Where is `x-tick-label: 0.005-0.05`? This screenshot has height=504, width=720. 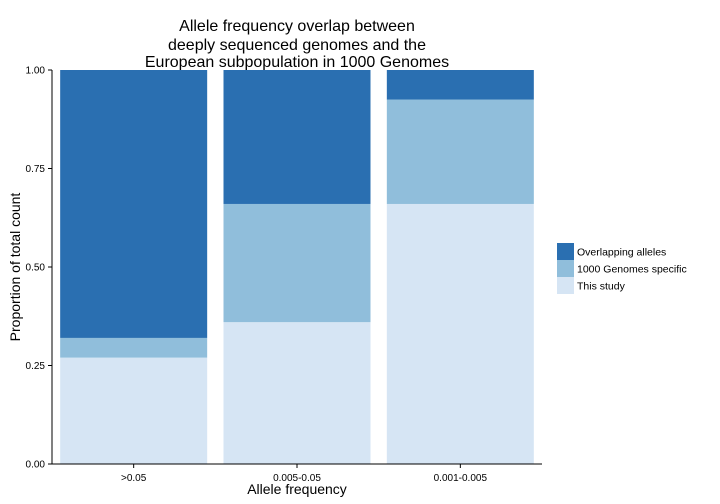 x-tick-label: 0.005-0.05 is located at coordinates (297, 478).